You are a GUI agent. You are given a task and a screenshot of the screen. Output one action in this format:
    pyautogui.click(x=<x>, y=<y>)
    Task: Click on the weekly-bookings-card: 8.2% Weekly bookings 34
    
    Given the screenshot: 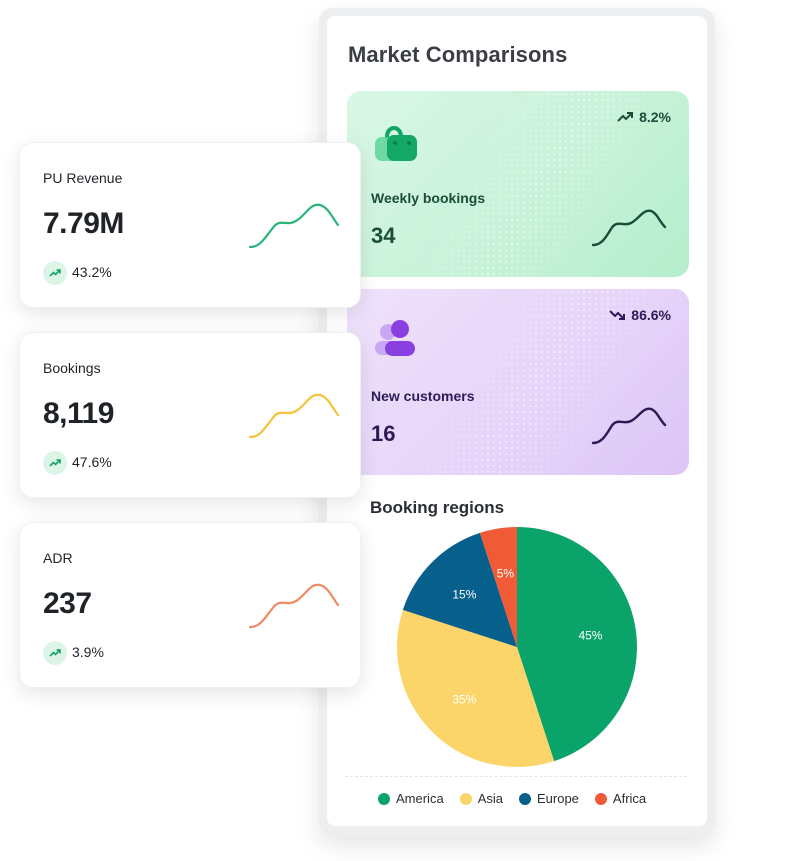 What is the action you would take?
    pyautogui.click(x=518, y=184)
    